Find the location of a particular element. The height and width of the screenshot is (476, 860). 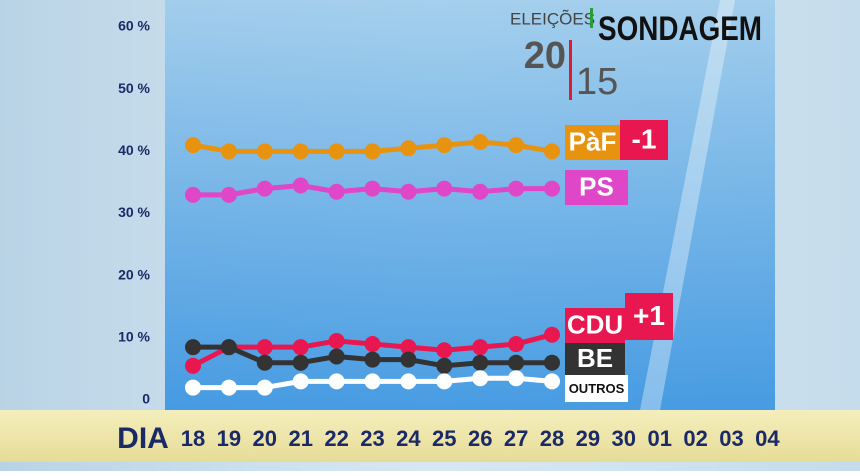

y-tick-label: 30 % is located at coordinates (134, 212).